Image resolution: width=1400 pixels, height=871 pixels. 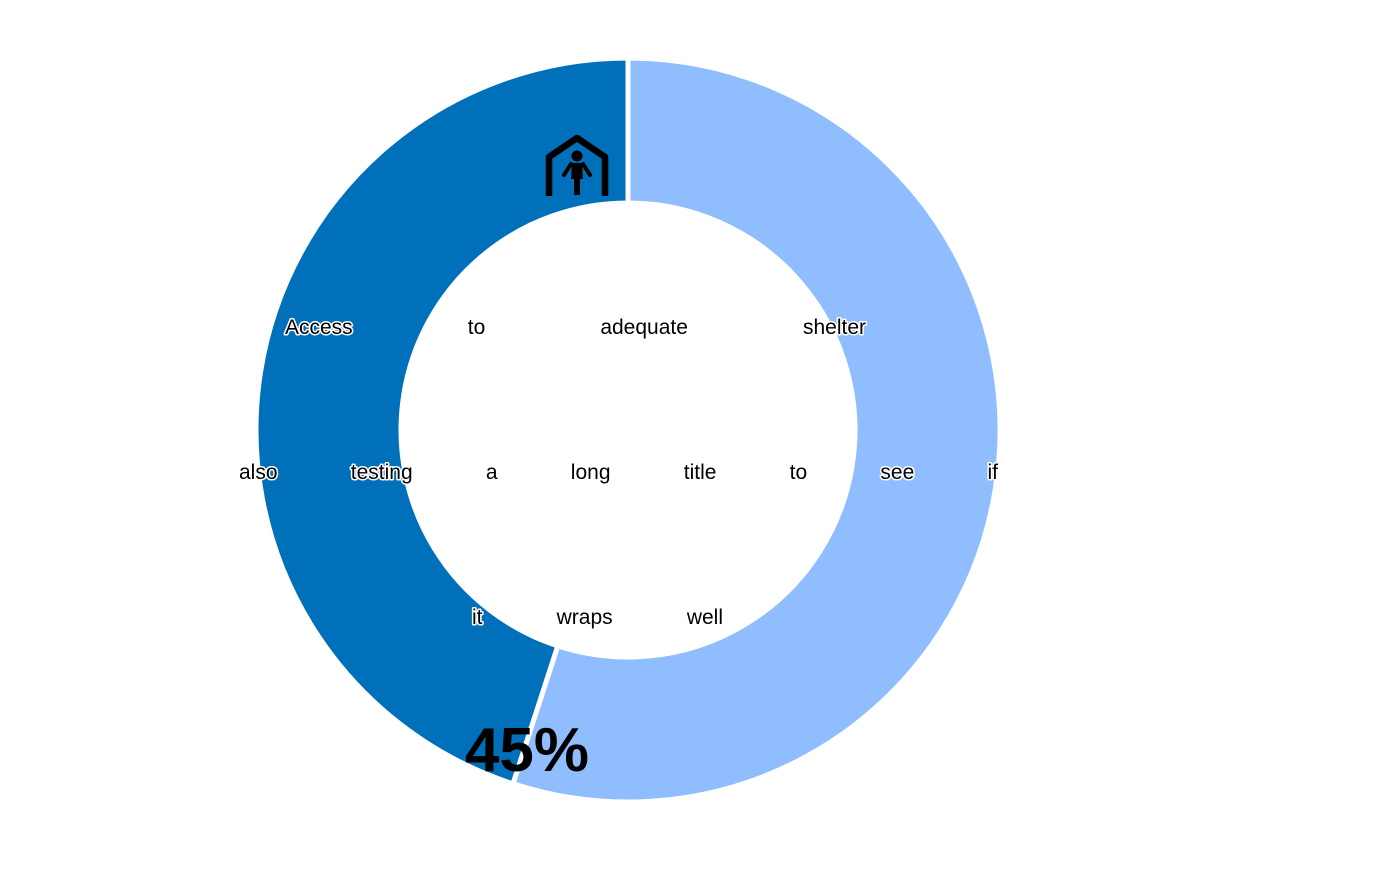 I want to click on title-word: long, so click(x=591, y=472).